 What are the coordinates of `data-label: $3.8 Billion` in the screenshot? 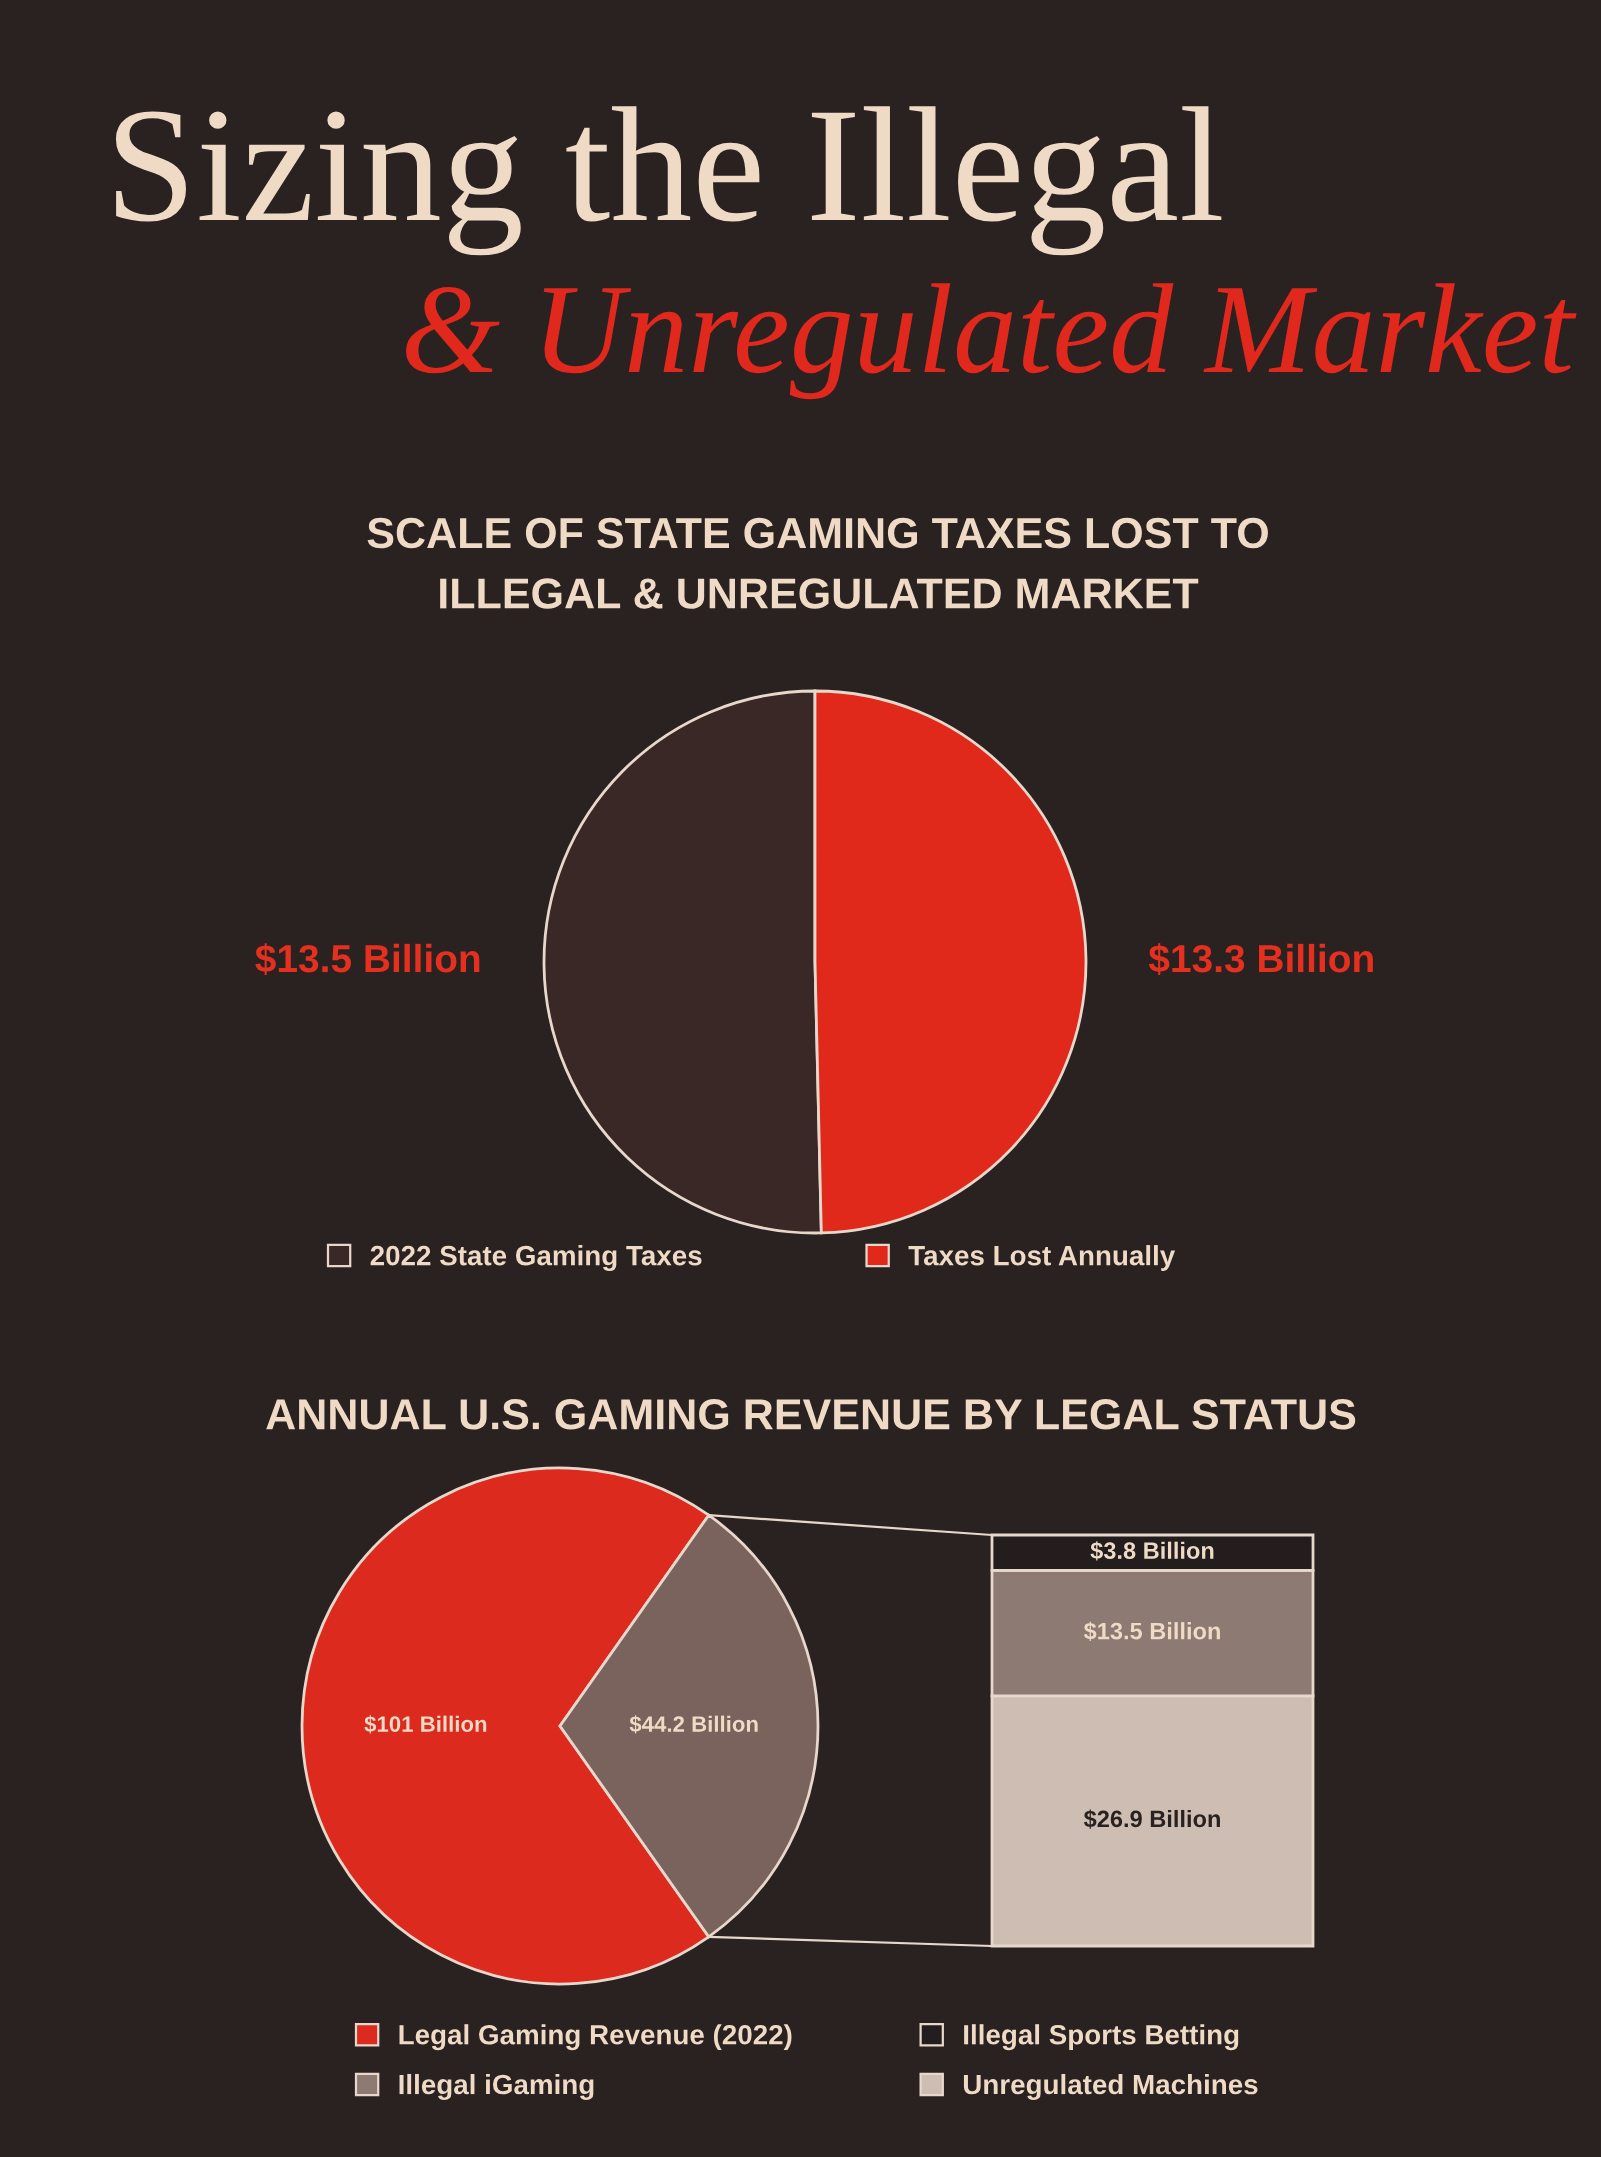 It's located at (1152, 1551).